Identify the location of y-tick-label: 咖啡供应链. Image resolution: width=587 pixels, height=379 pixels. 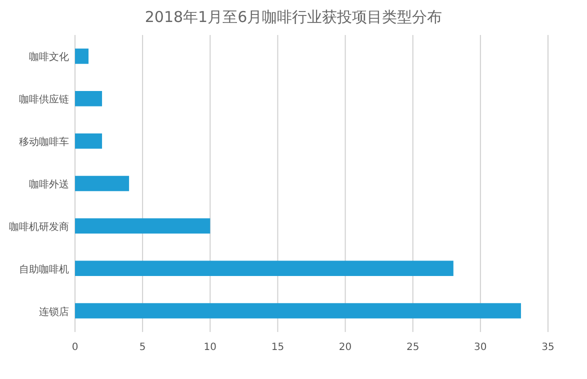
(44, 100).